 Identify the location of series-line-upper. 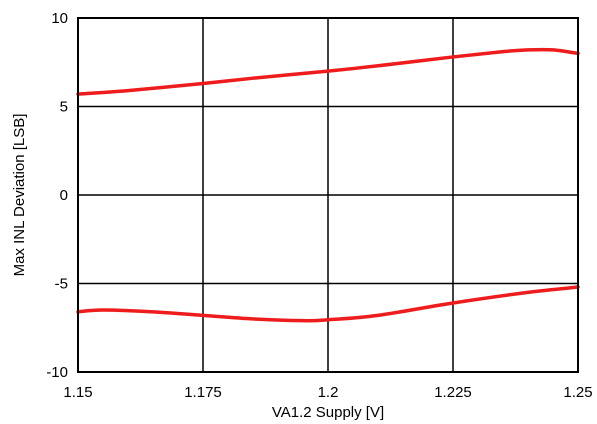
(328, 71).